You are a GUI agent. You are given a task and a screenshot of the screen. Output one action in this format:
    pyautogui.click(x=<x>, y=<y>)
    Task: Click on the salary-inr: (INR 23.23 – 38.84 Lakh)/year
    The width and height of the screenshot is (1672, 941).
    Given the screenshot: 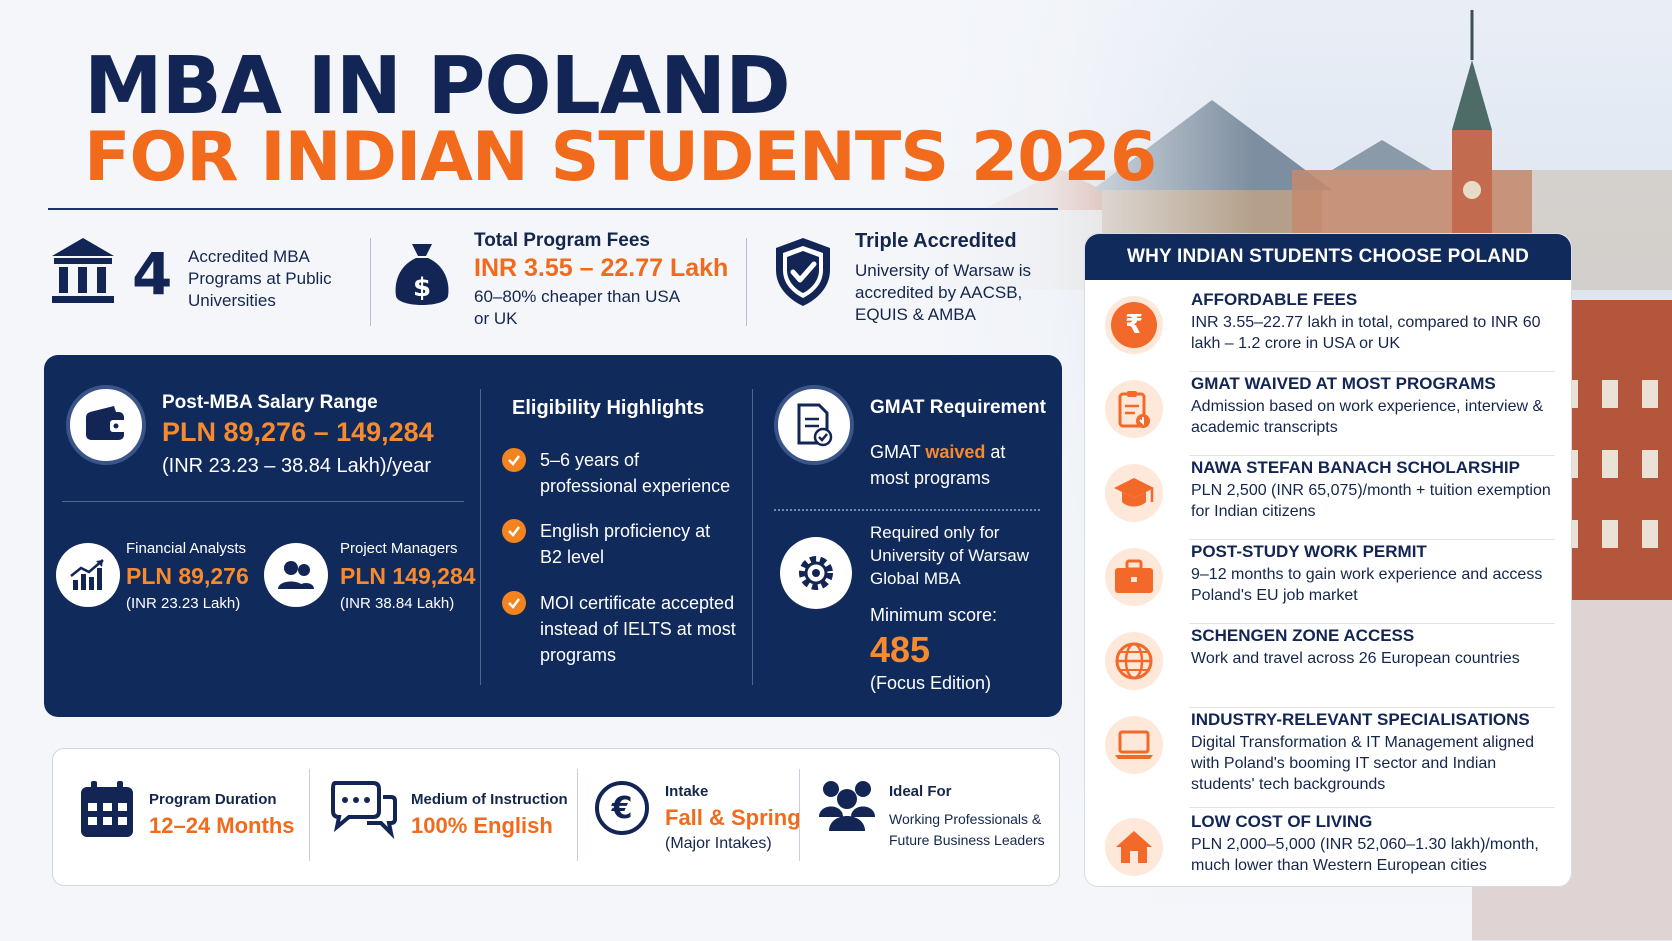 What is the action you would take?
    pyautogui.click(x=297, y=466)
    